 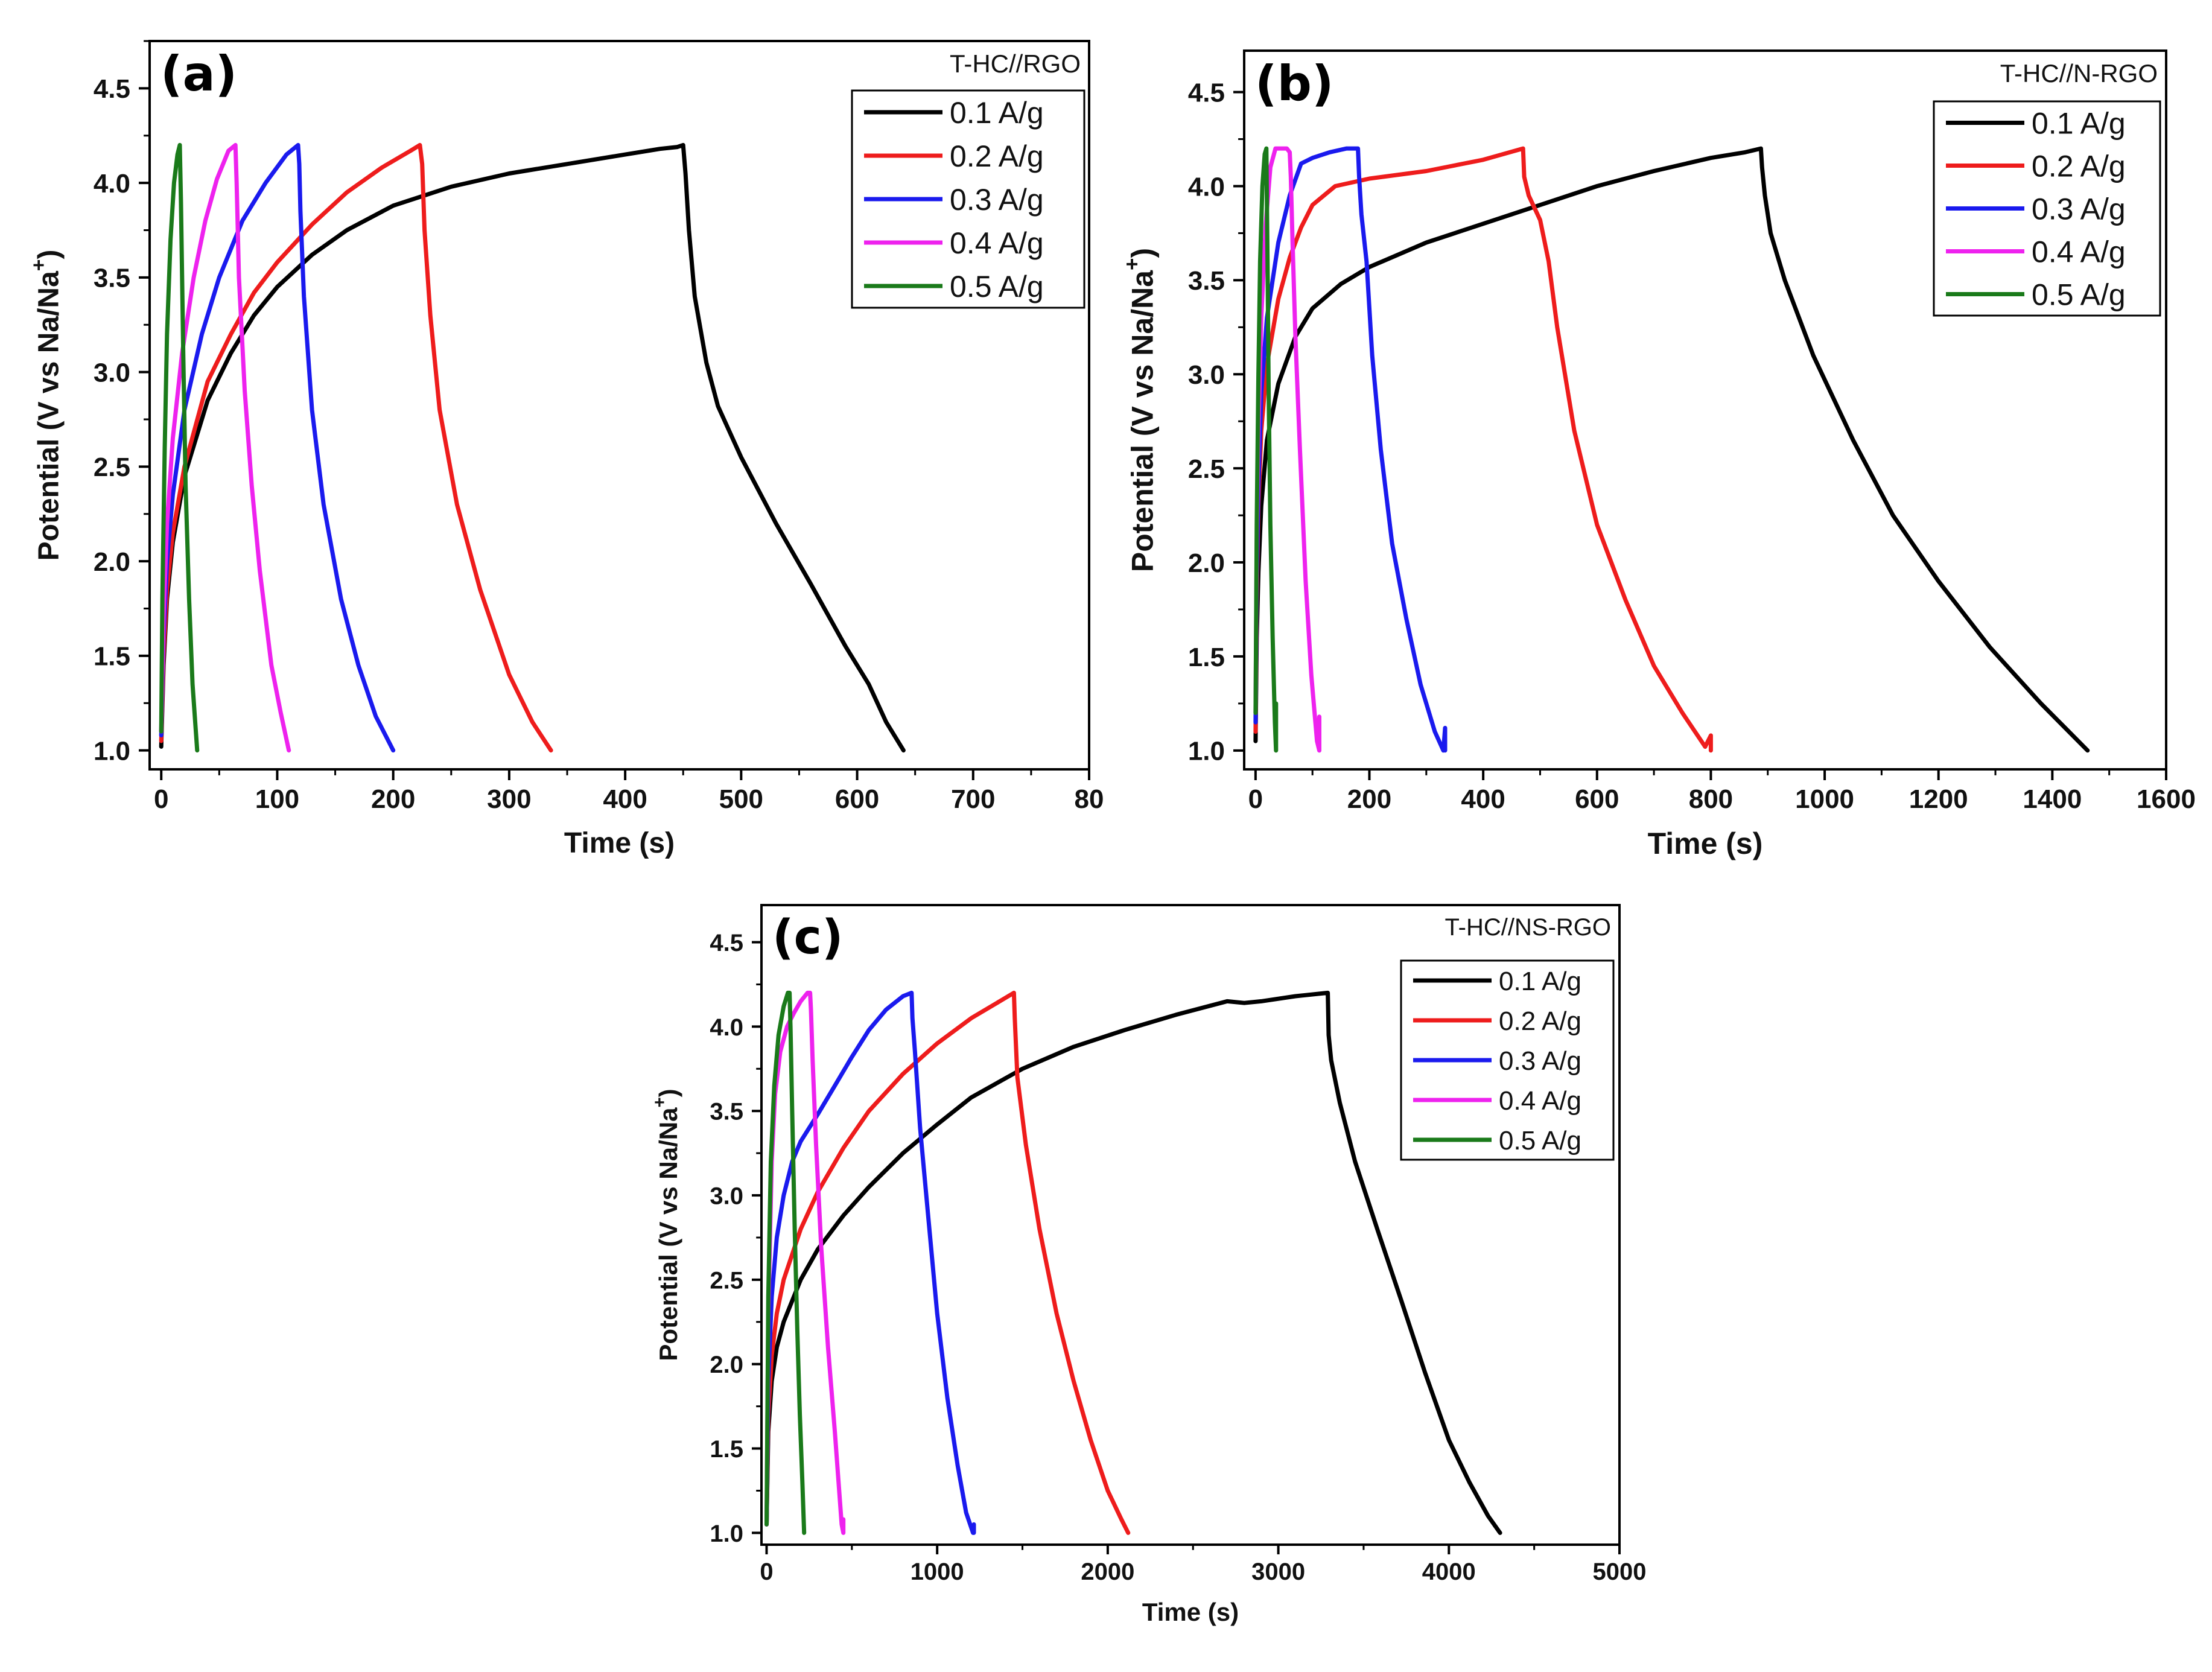 I want to click on x-tick-label: 700, so click(x=973, y=799).